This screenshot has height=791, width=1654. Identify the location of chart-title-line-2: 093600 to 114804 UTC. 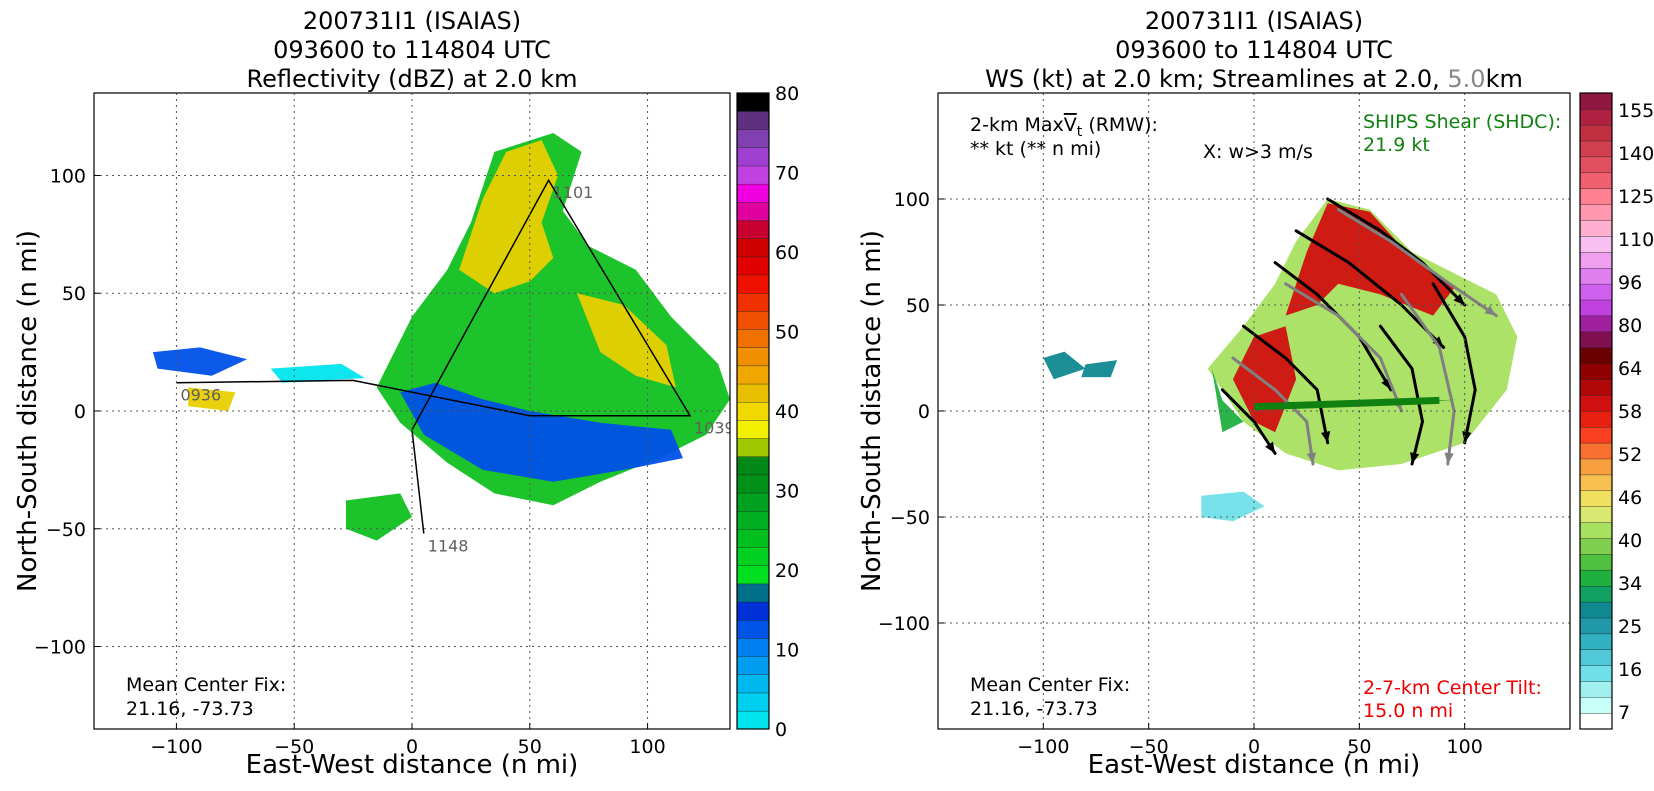
(1254, 50).